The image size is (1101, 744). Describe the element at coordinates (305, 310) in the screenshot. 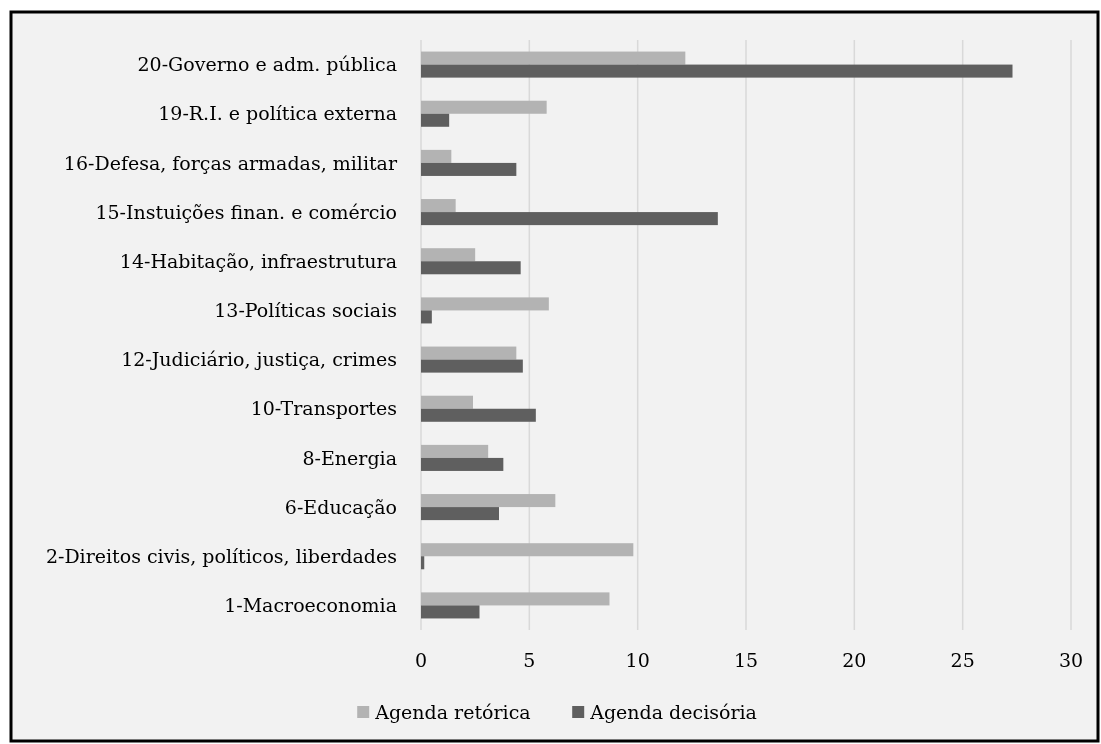

I see `y-tick-label: 13-Políticas sociais` at that location.